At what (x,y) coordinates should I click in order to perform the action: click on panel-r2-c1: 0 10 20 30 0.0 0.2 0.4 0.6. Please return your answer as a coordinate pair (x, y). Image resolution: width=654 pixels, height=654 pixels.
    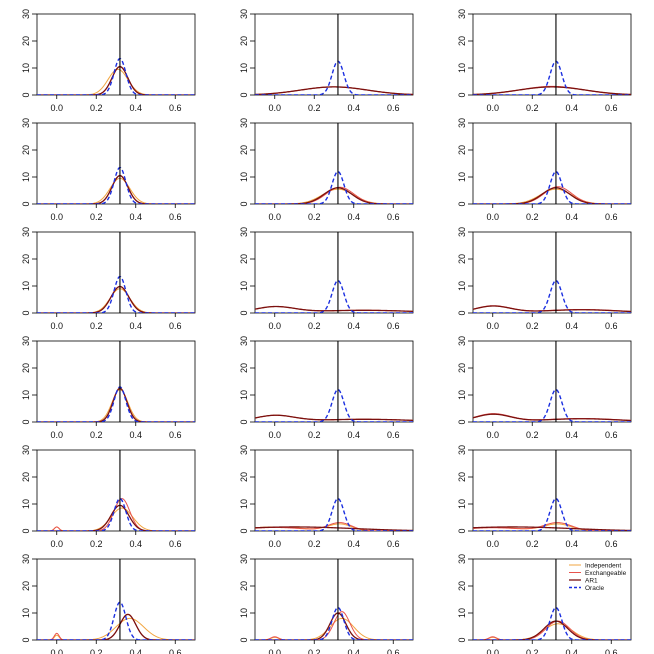
    Looking at the image, I should click on (108, 170).